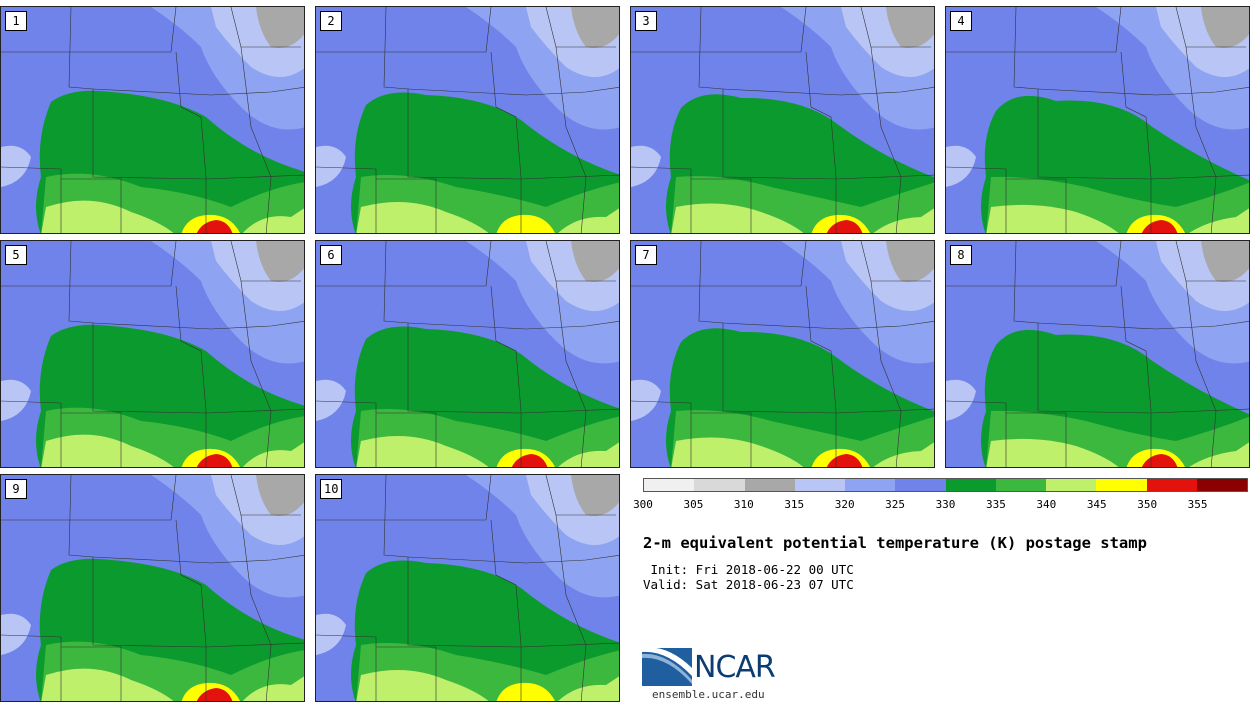  Describe the element at coordinates (16, 489) in the screenshot. I see `member-label: 9` at that location.